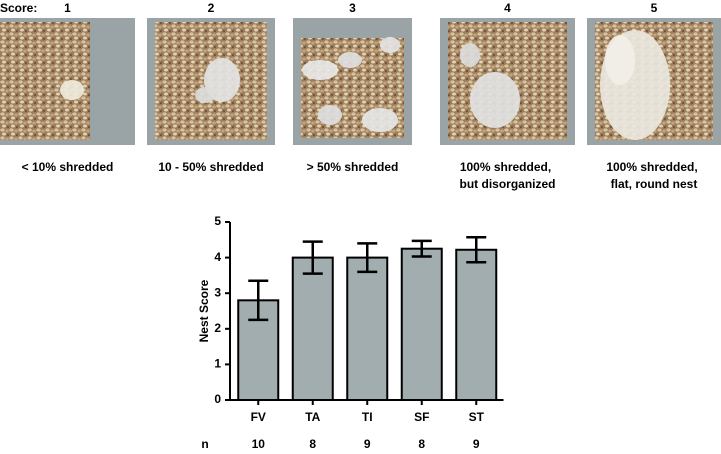  Describe the element at coordinates (204, 444) in the screenshot. I see `n-label: n` at that location.